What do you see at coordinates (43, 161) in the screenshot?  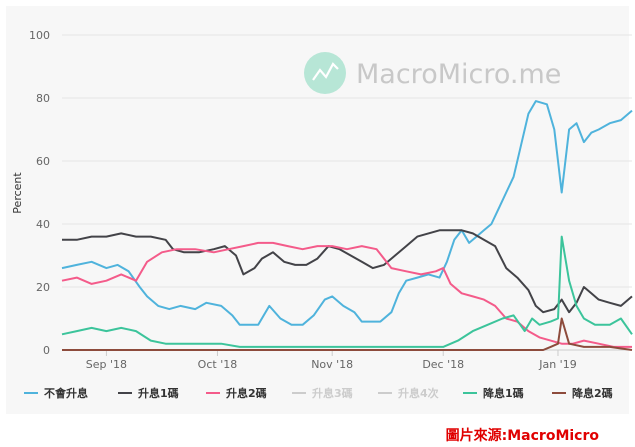 I see `y-tick-label: 60` at bounding box center [43, 161].